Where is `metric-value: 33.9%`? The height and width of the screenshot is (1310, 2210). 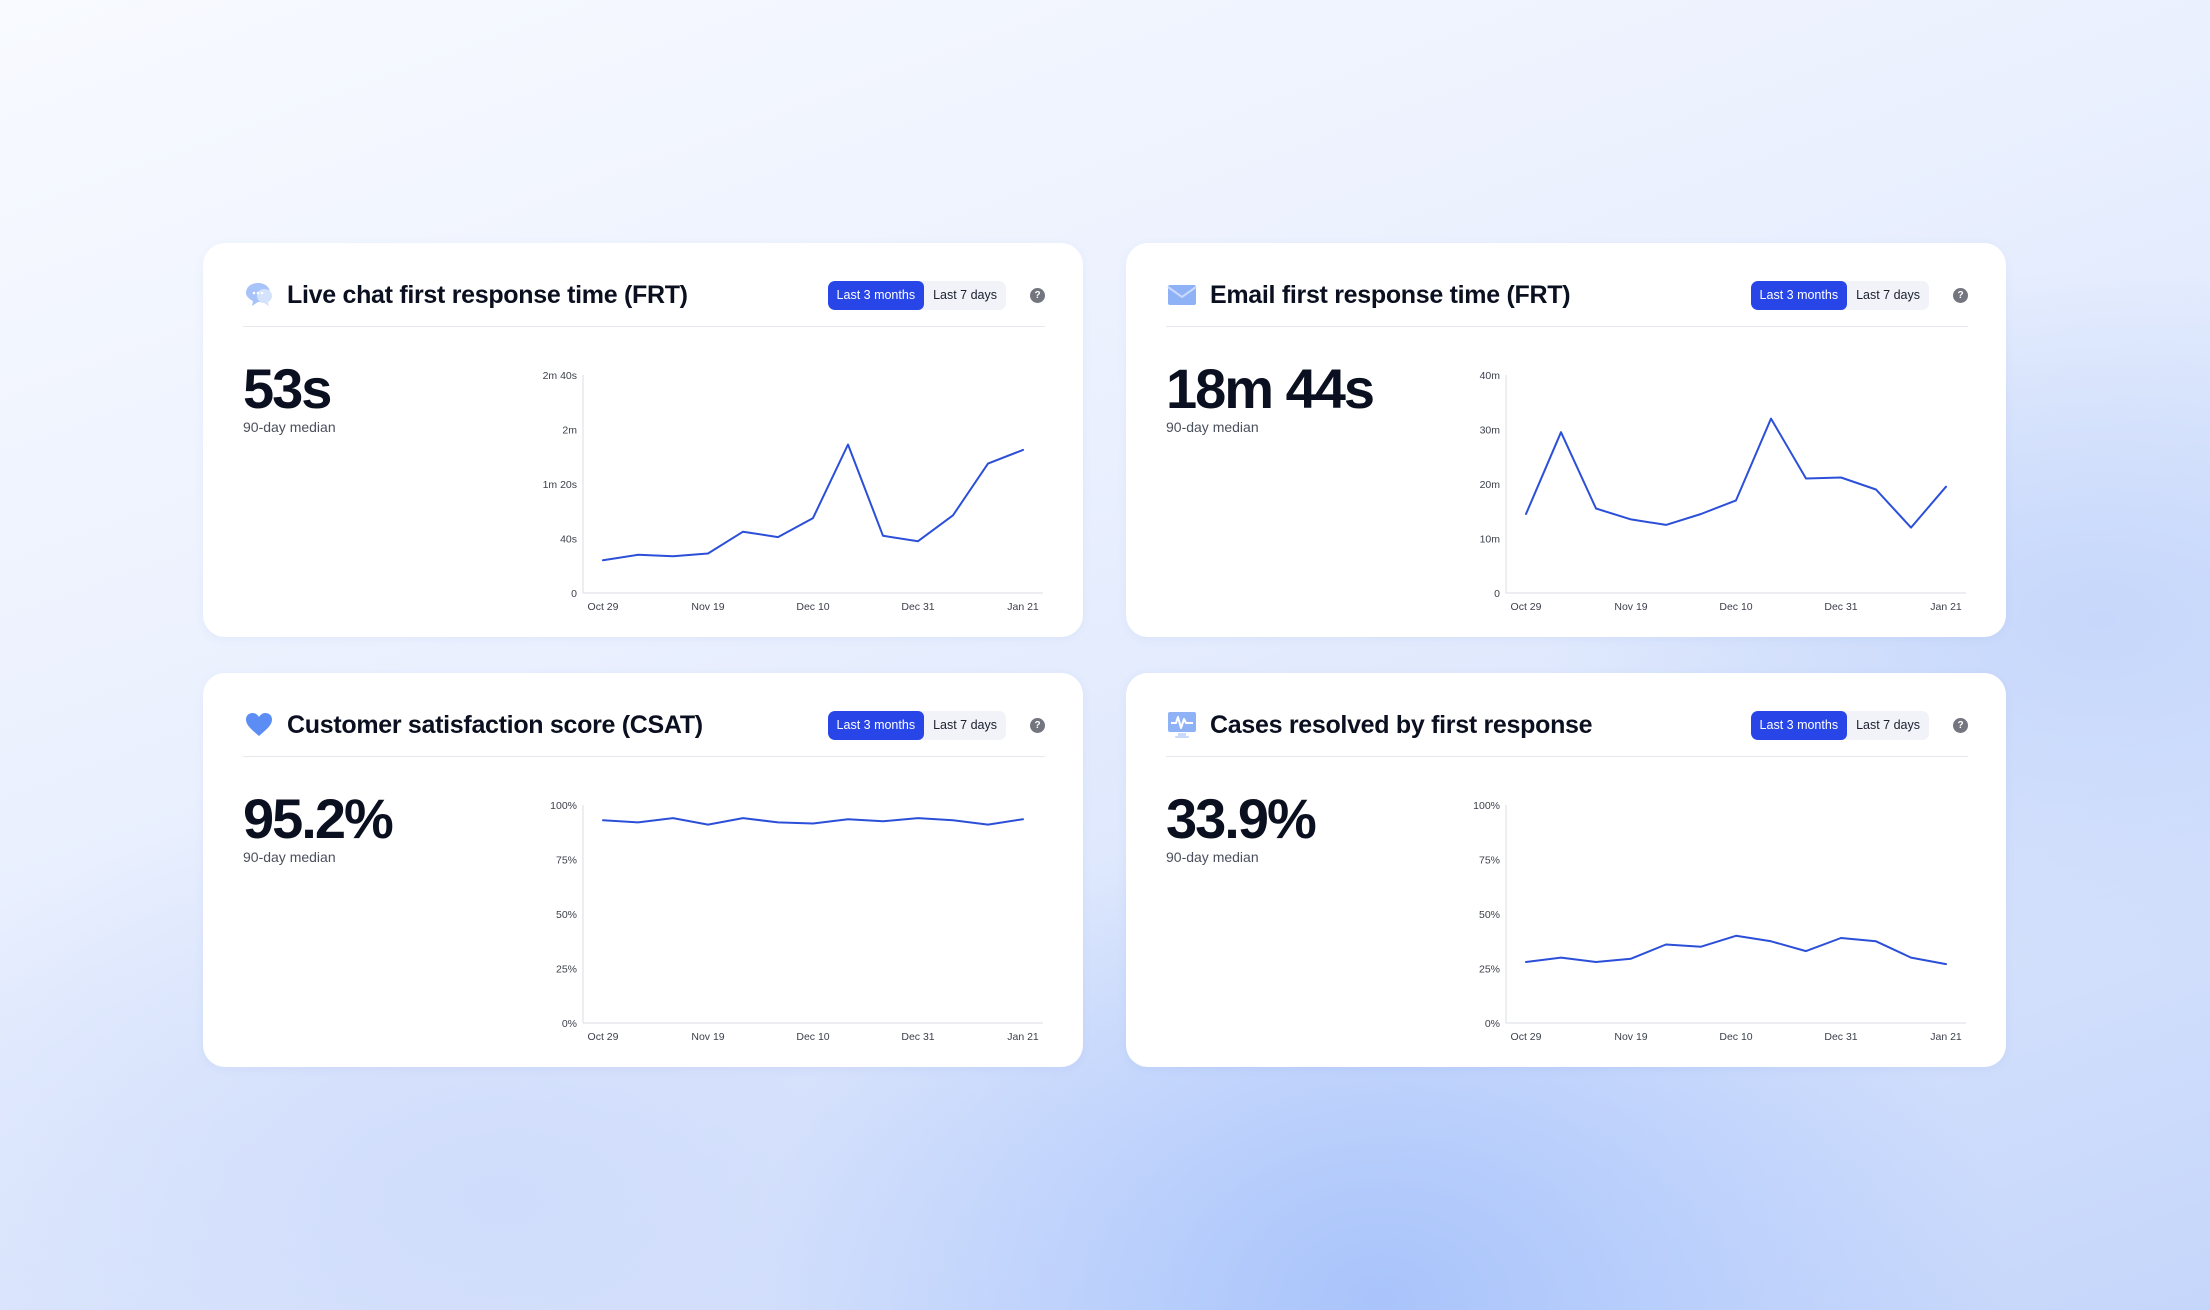
metric-value: 33.9% is located at coordinates (1241, 818).